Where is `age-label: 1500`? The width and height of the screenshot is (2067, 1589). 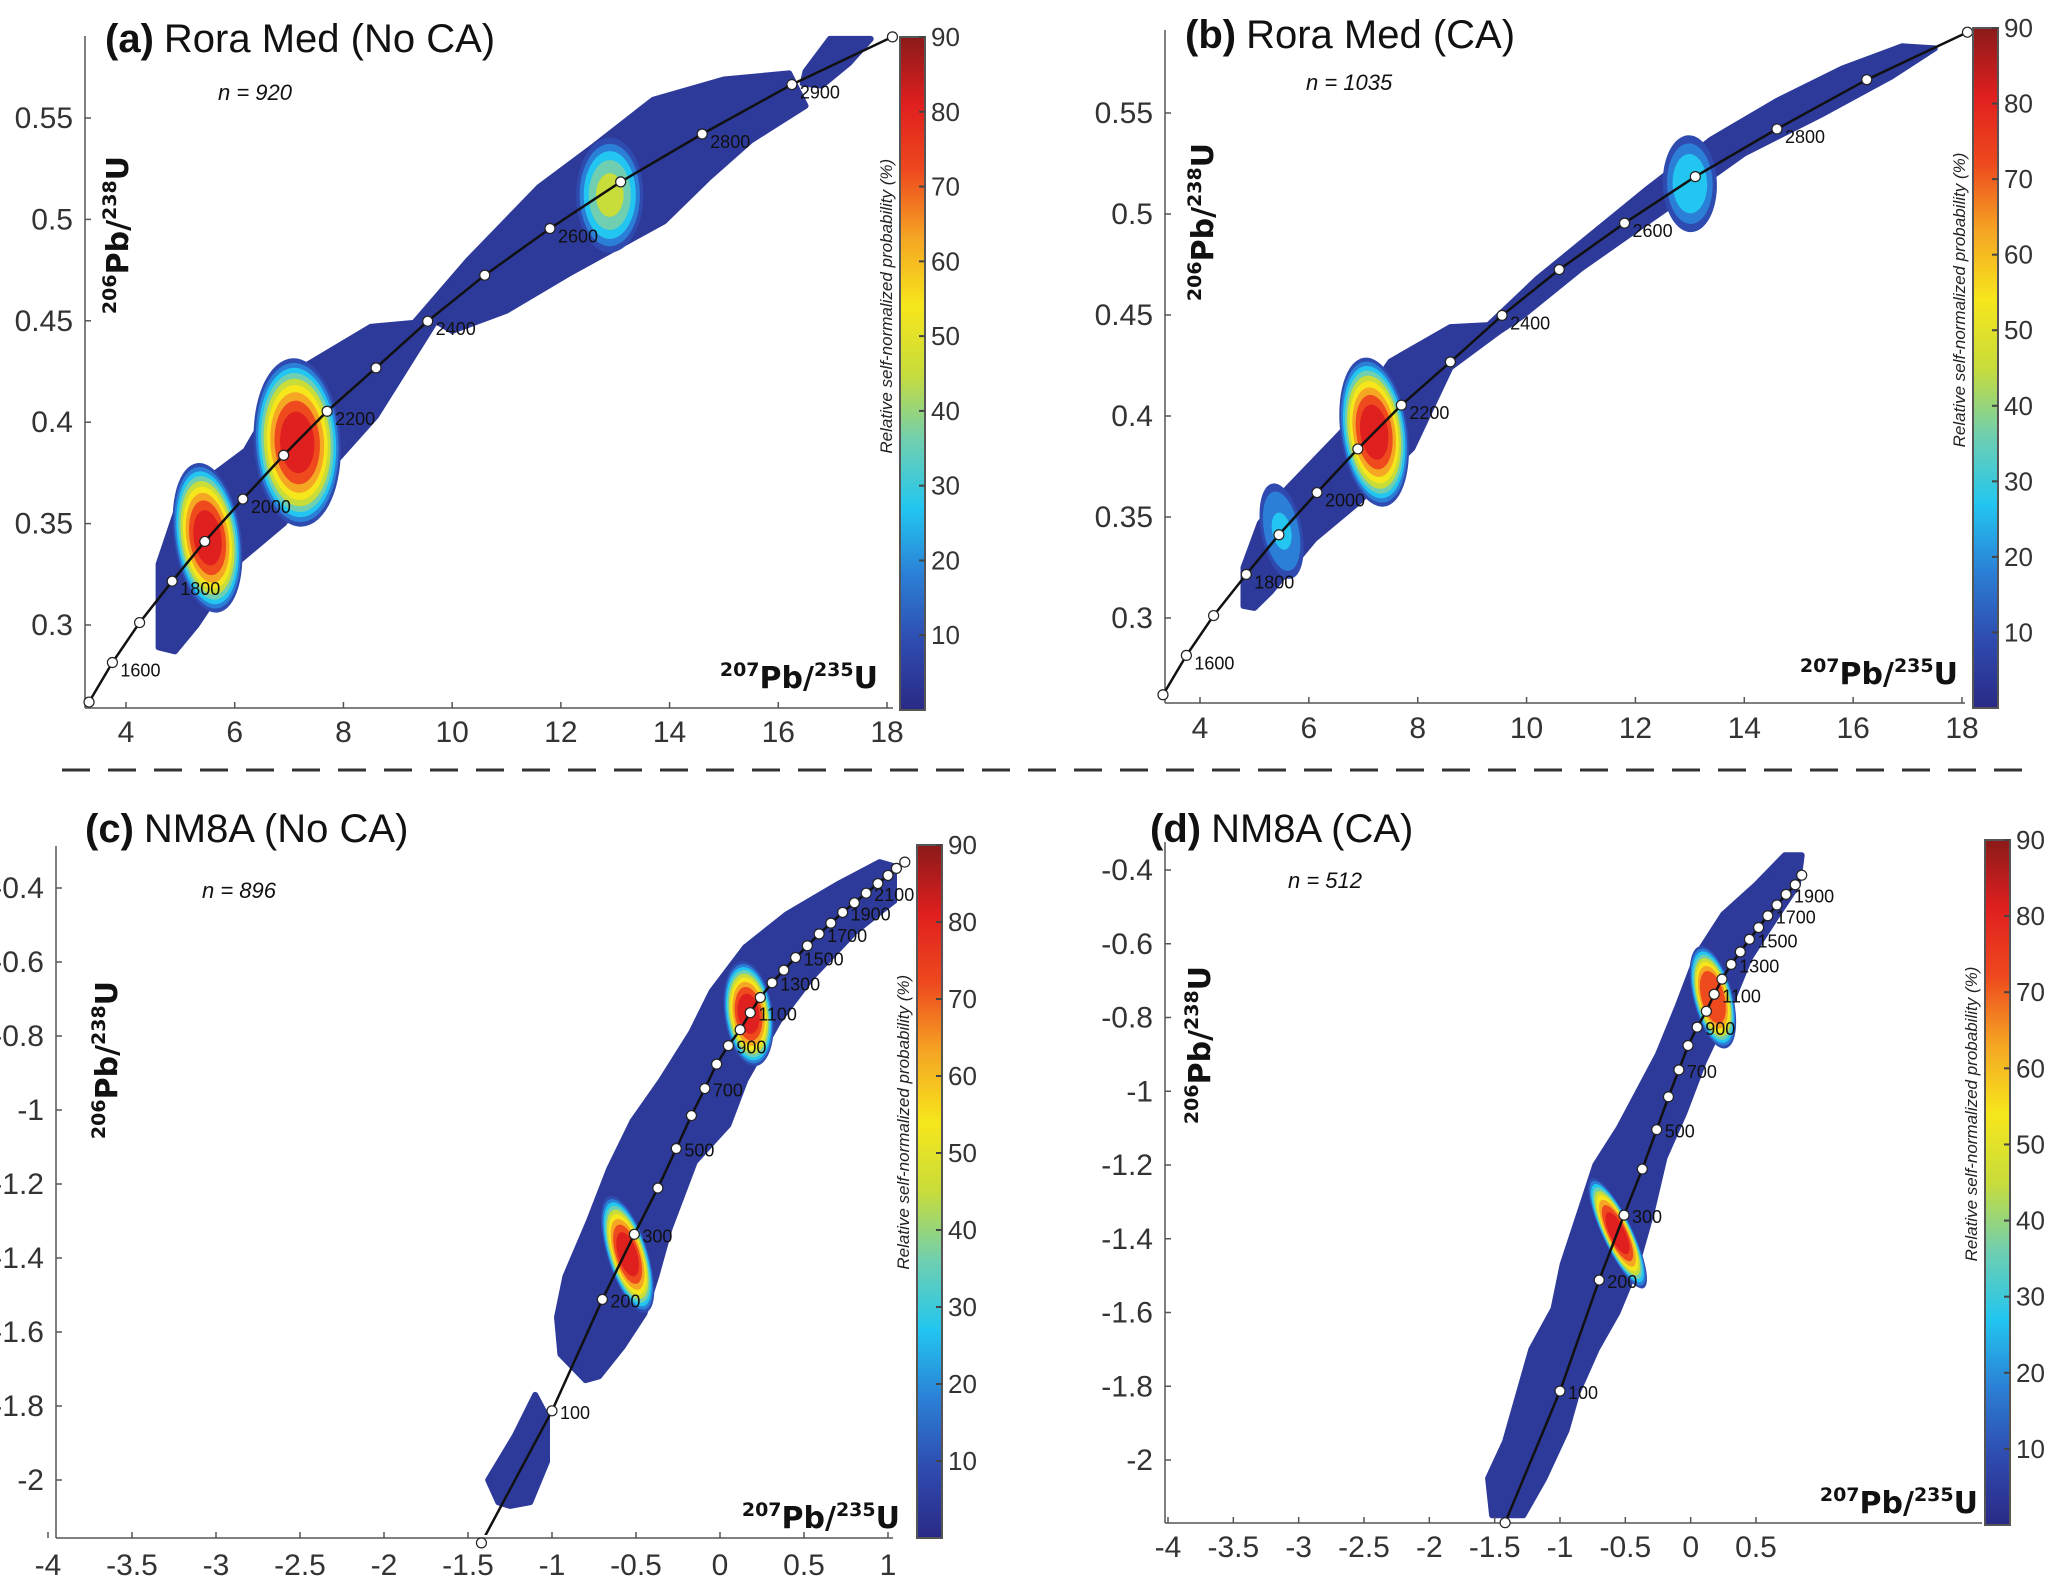
age-label: 1500 is located at coordinates (1777, 941).